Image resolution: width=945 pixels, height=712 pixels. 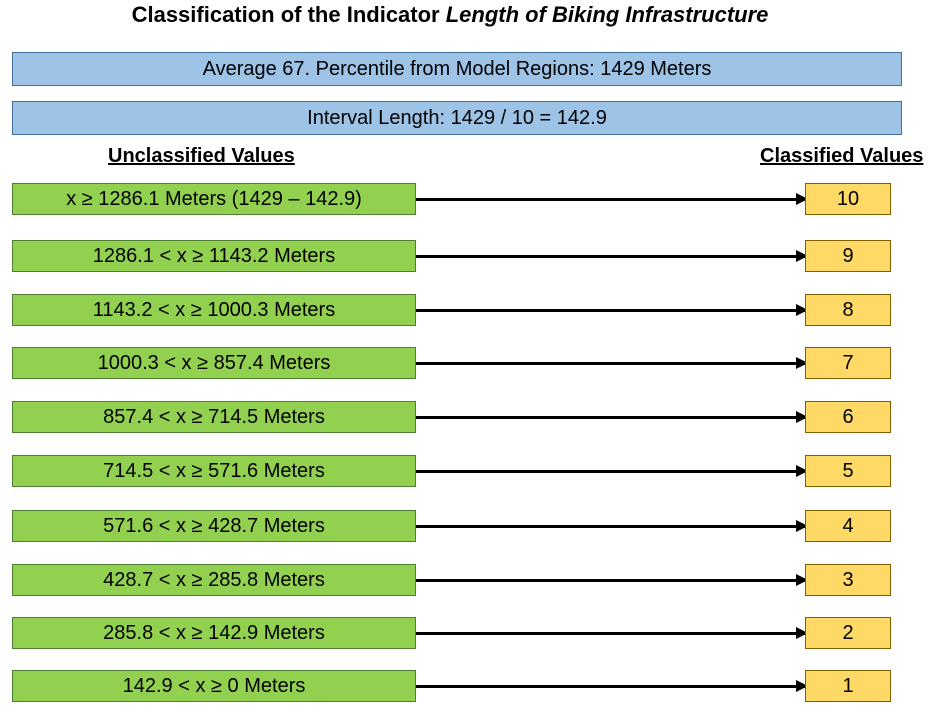 What do you see at coordinates (201, 156) in the screenshot?
I see `unclassified-header: Unclassified Values` at bounding box center [201, 156].